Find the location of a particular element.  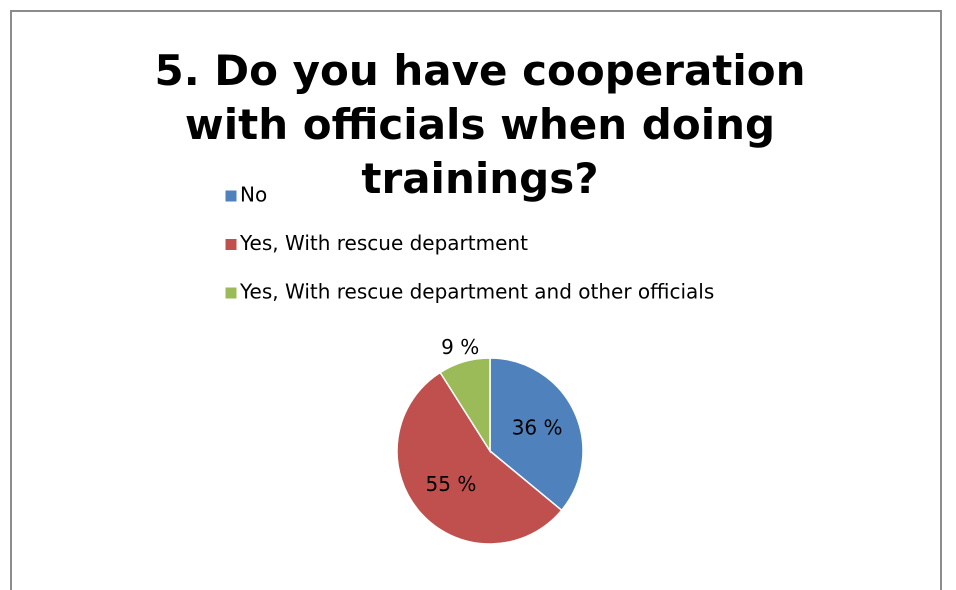

legend-label: No is located at coordinates (253, 195).